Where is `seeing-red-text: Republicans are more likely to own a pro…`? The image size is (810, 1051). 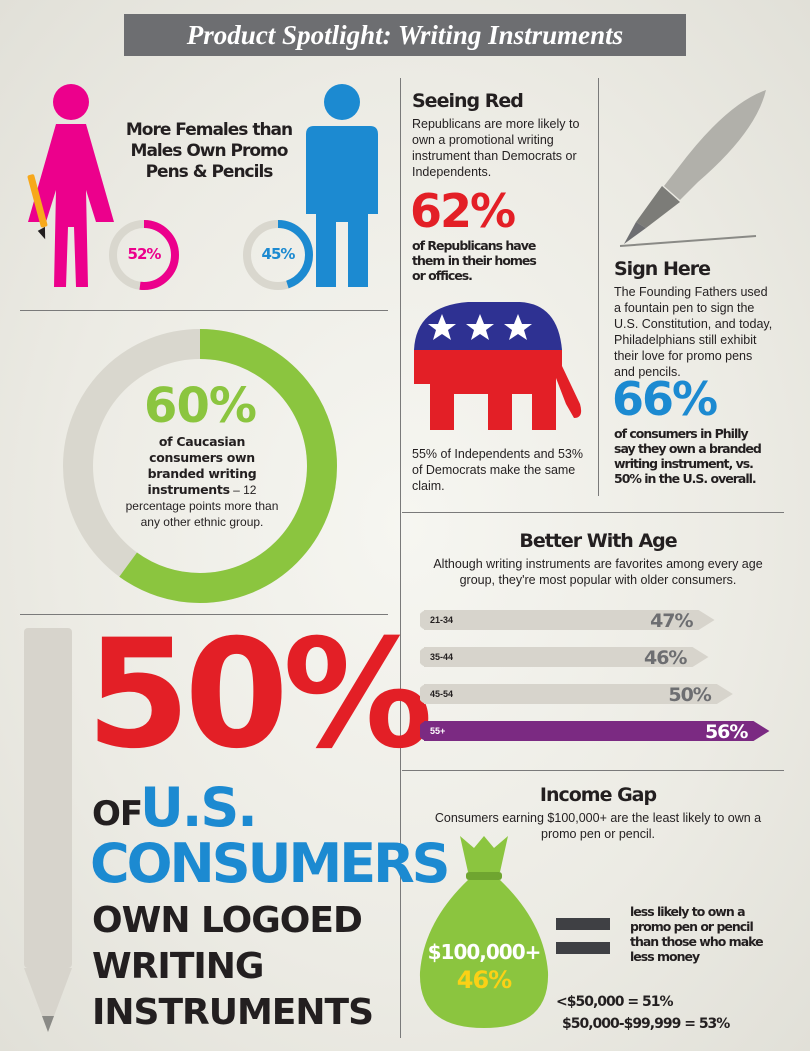
seeing-red-text: Republicans are more likely to own a pro… is located at coordinates (496, 148).